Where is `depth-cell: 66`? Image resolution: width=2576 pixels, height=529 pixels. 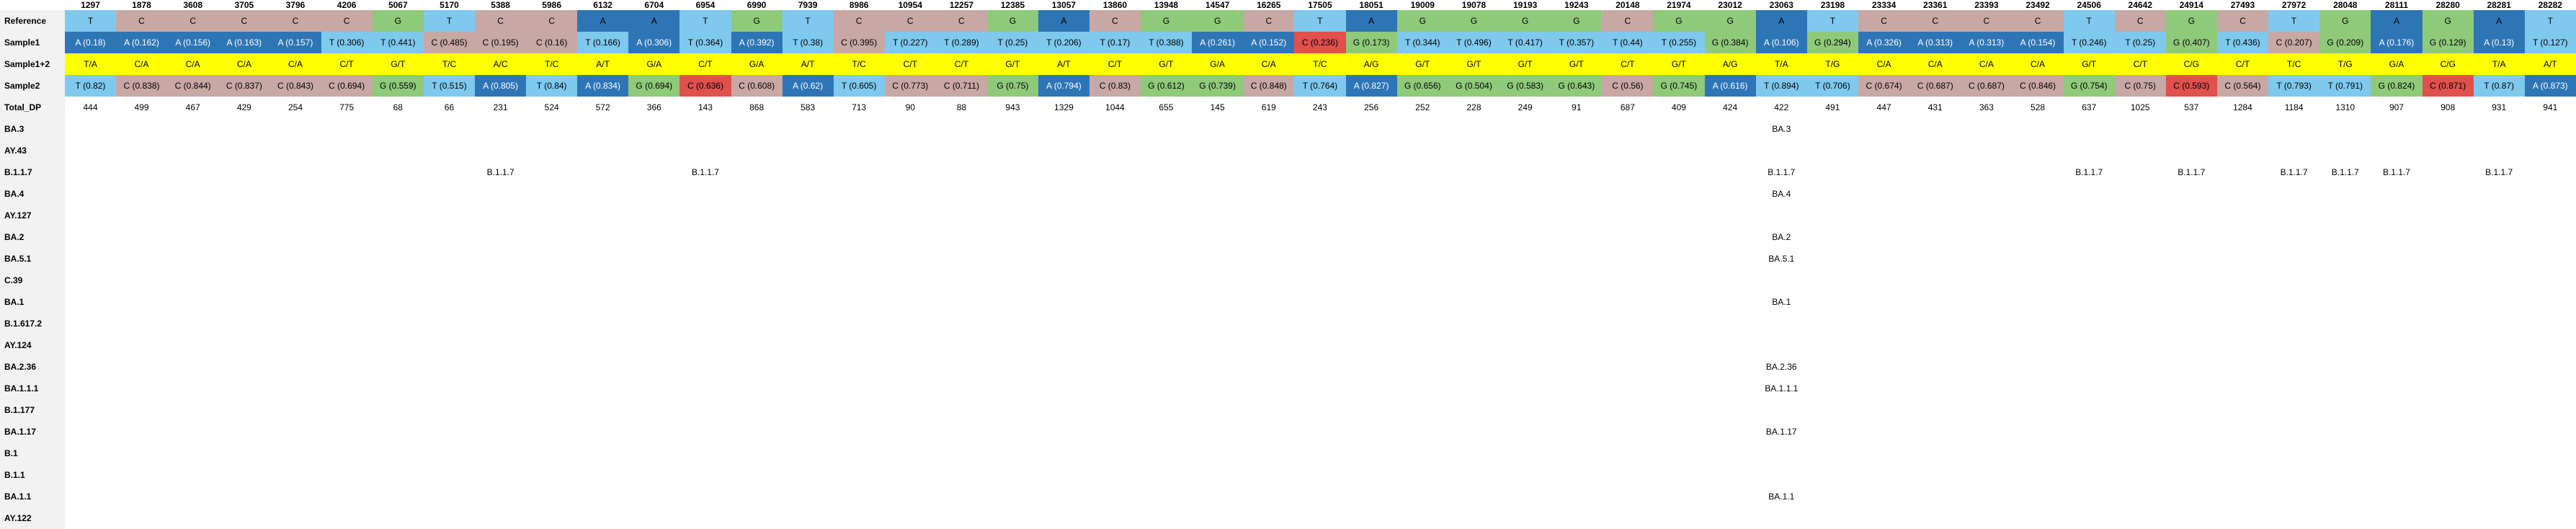 depth-cell: 66 is located at coordinates (449, 107).